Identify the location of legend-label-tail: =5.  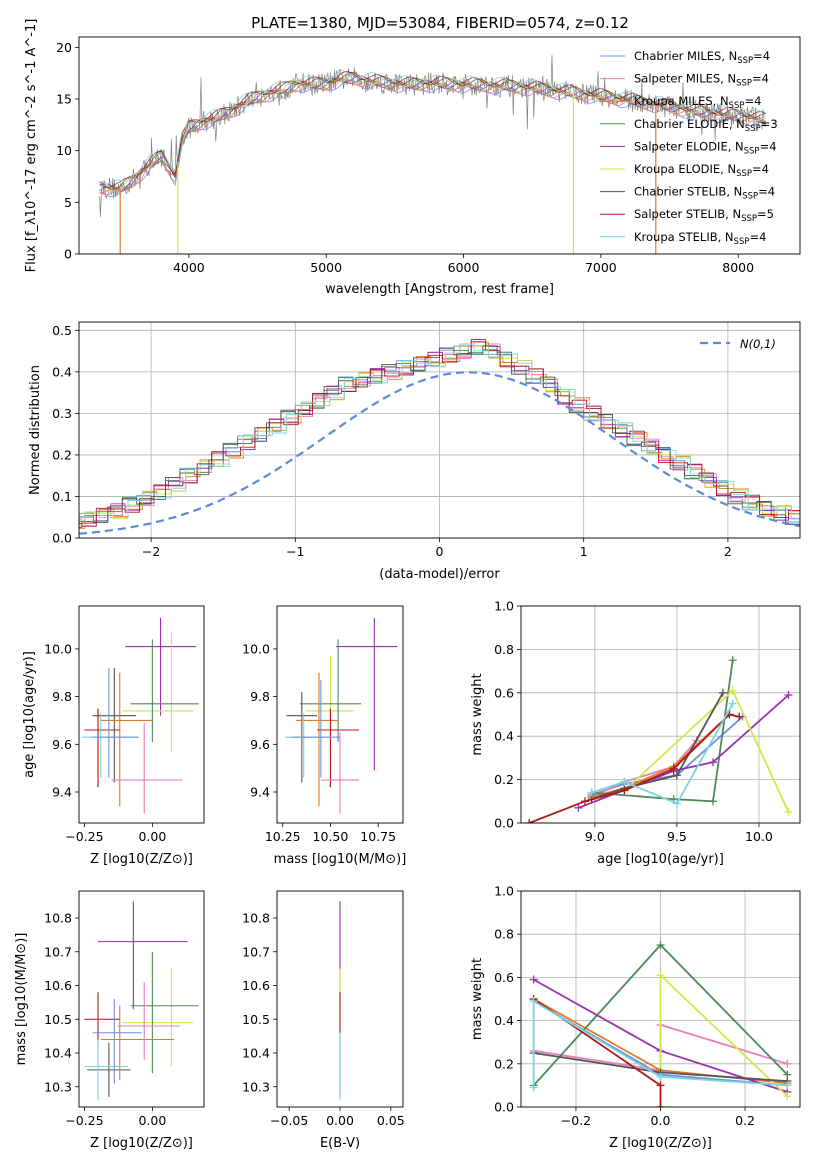
(765, 214).